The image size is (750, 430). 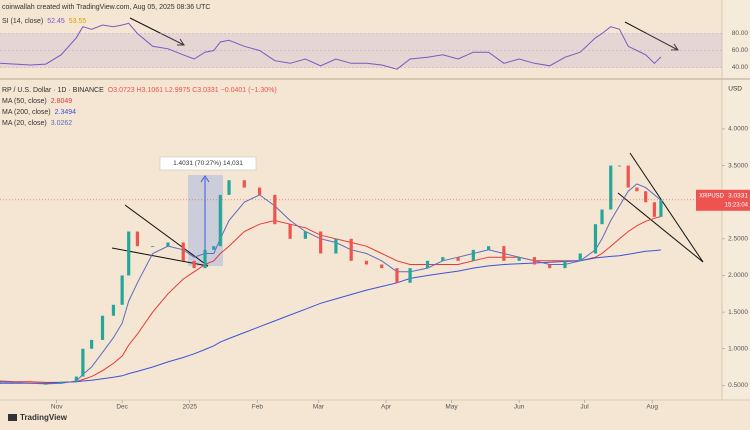 I want to click on legend-value: 2.3494, so click(x=66, y=112).